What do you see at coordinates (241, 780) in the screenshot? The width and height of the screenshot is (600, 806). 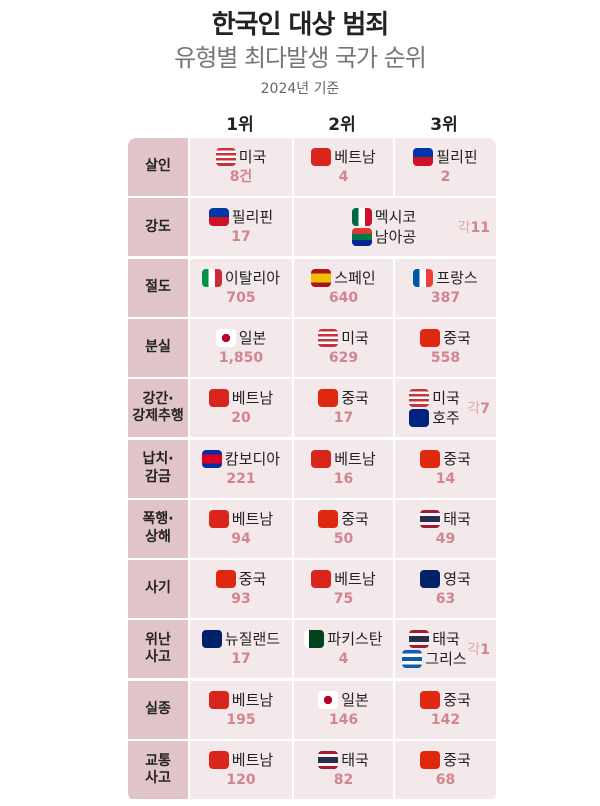 I see `case-count: 120` at bounding box center [241, 780].